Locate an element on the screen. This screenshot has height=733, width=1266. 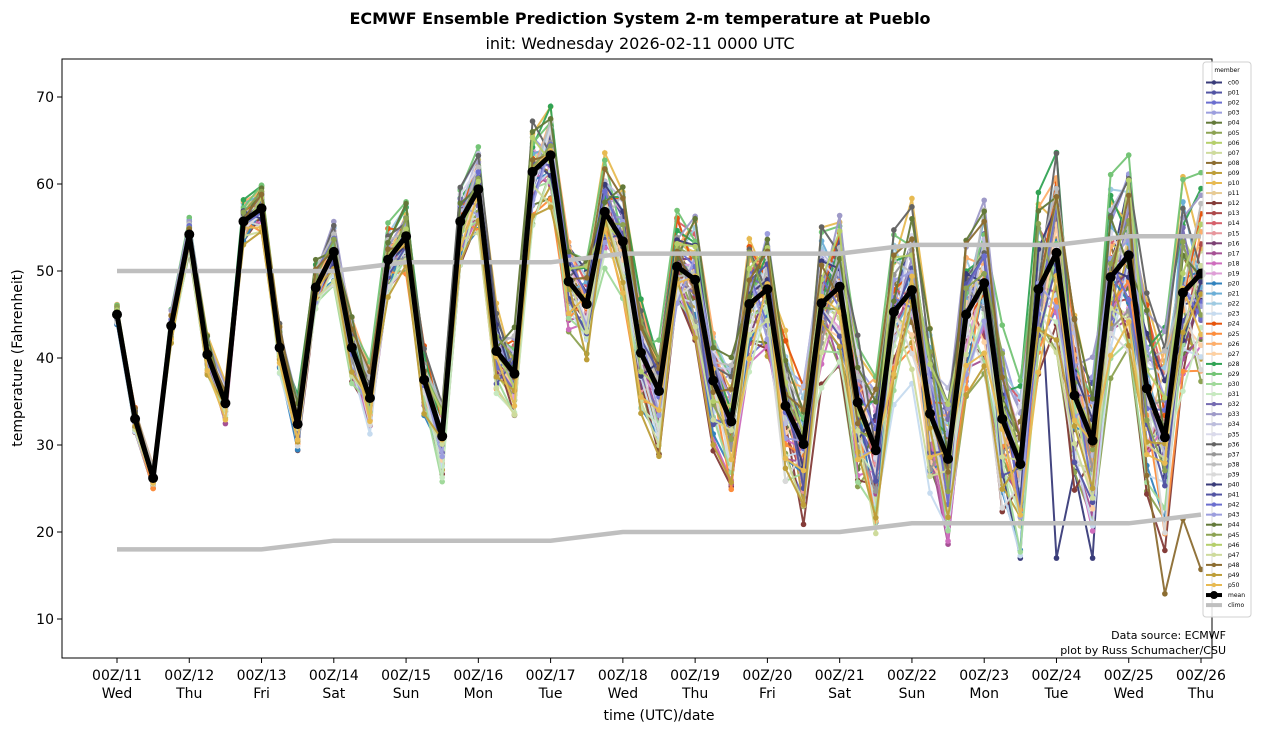
legend-label: p46 is located at coordinates (1234, 545).